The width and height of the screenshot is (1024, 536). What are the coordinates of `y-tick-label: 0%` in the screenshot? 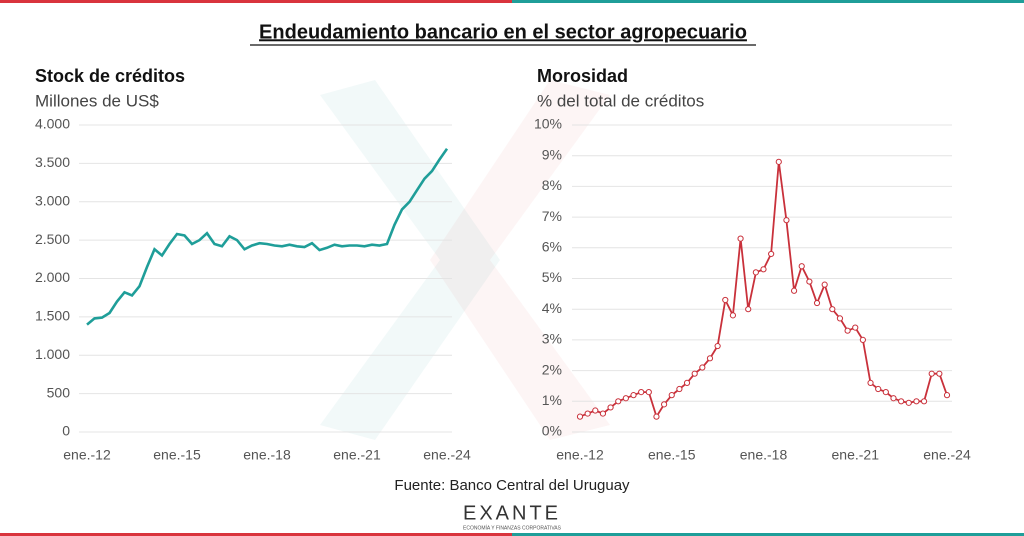 It's located at (552, 431).